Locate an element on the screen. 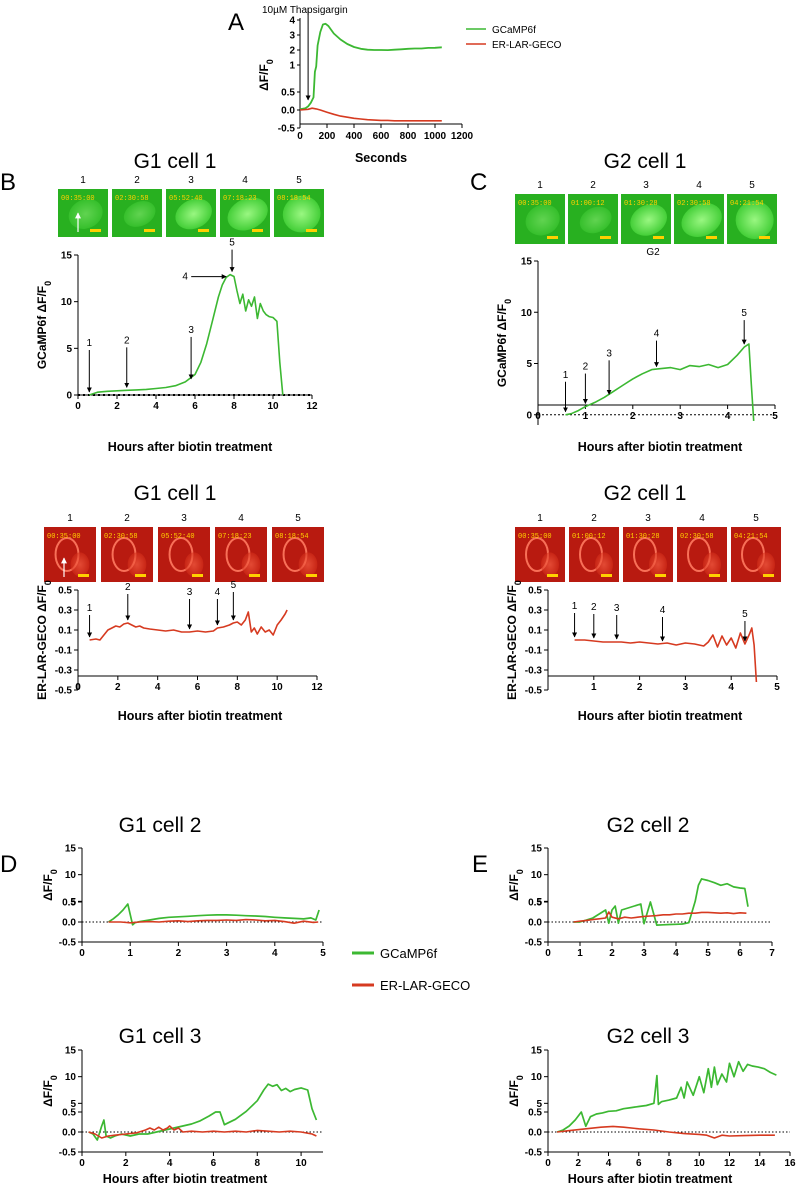 The image size is (799, 1189). E-top-plot-ticklabel-x-2: 2 is located at coordinates (612, 953).